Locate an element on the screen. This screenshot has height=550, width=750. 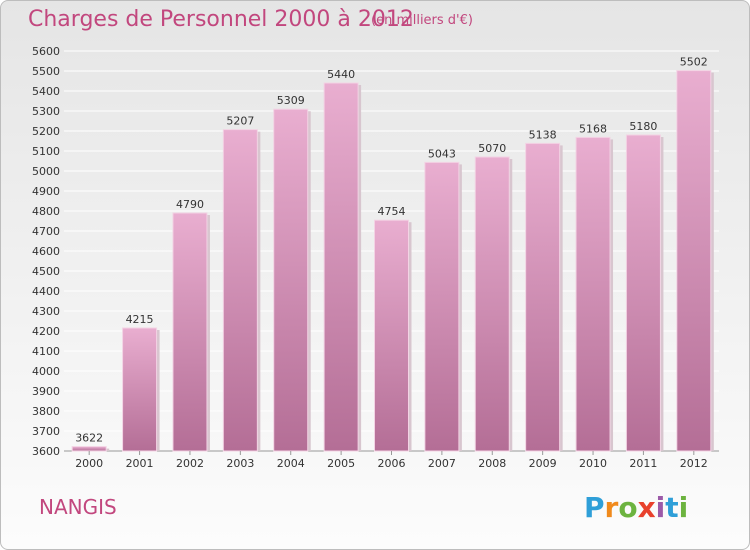
x-tick-label: 2012 is located at coordinates (694, 463).